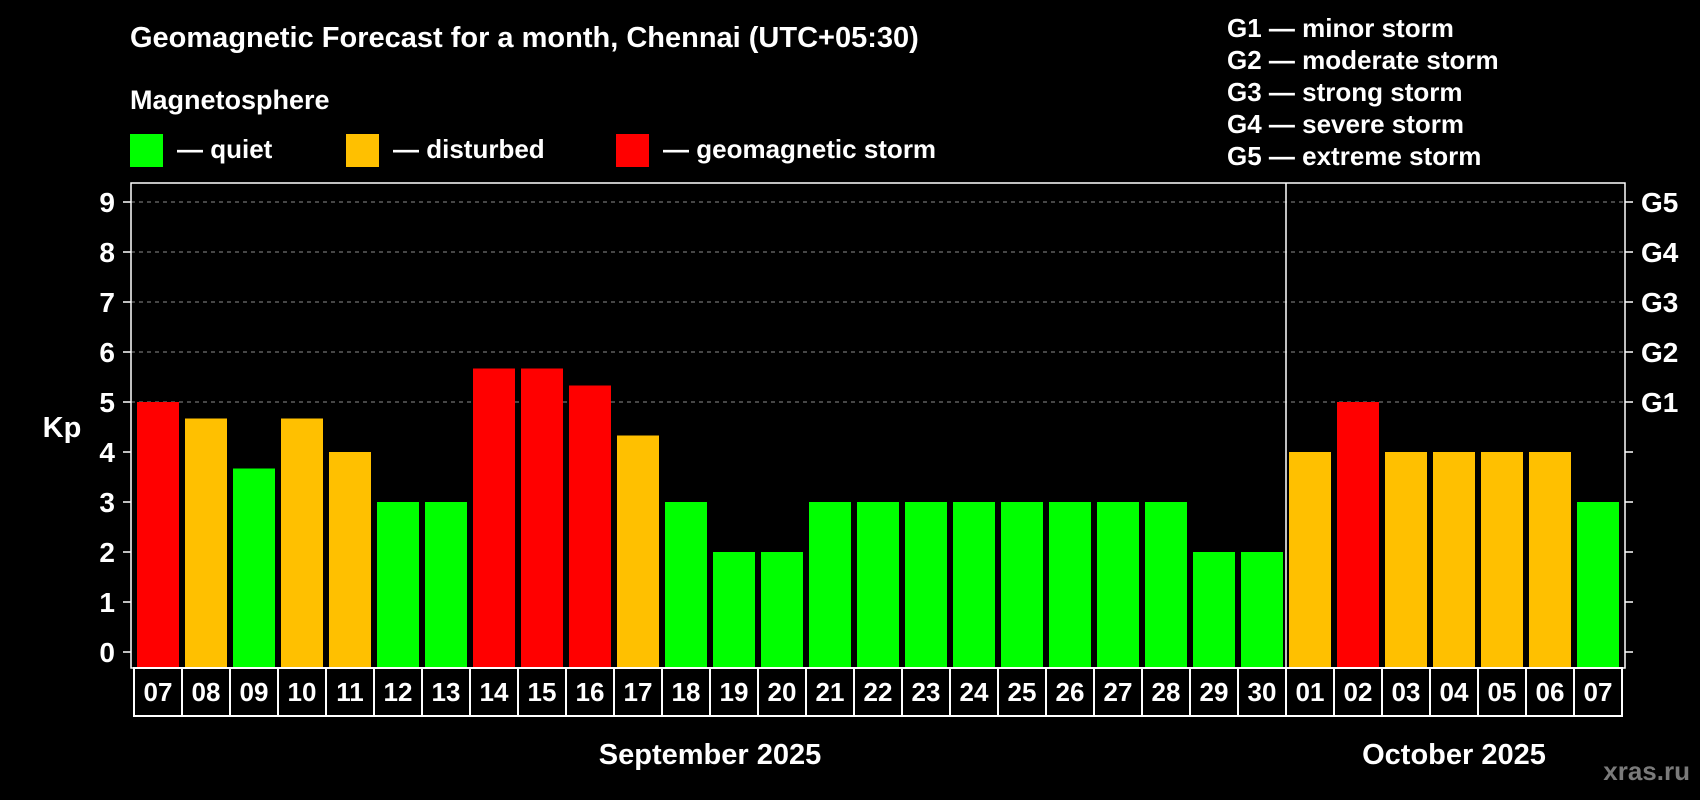 The width and height of the screenshot is (1700, 800). Describe the element at coordinates (62, 428) in the screenshot. I see `y-axis-title: Kp` at that location.